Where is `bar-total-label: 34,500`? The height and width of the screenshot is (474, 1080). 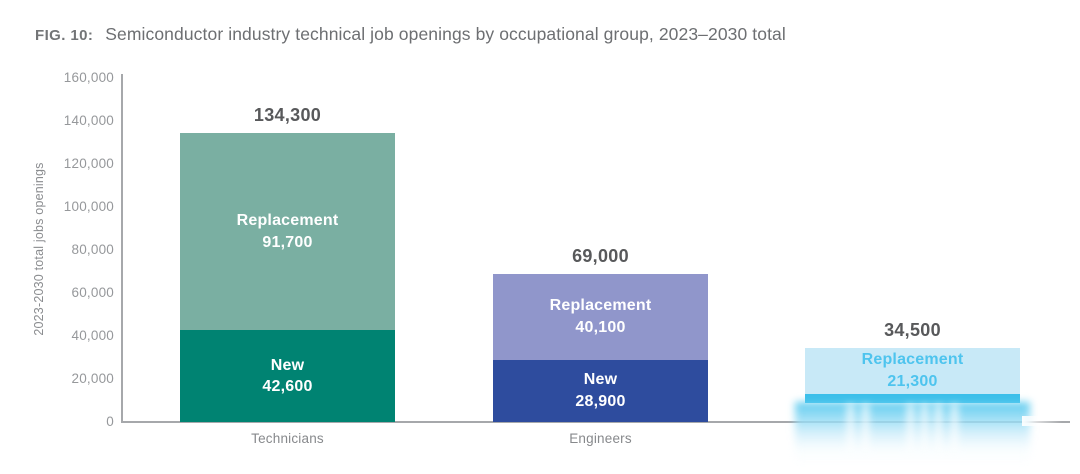
bar-total-label: 34,500 is located at coordinates (912, 329).